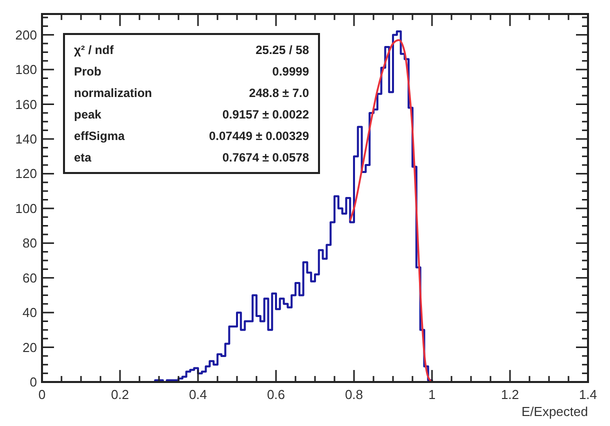 The height and width of the screenshot is (426, 610). What do you see at coordinates (26, 34) in the screenshot?
I see `y-tick-label: 200` at bounding box center [26, 34].